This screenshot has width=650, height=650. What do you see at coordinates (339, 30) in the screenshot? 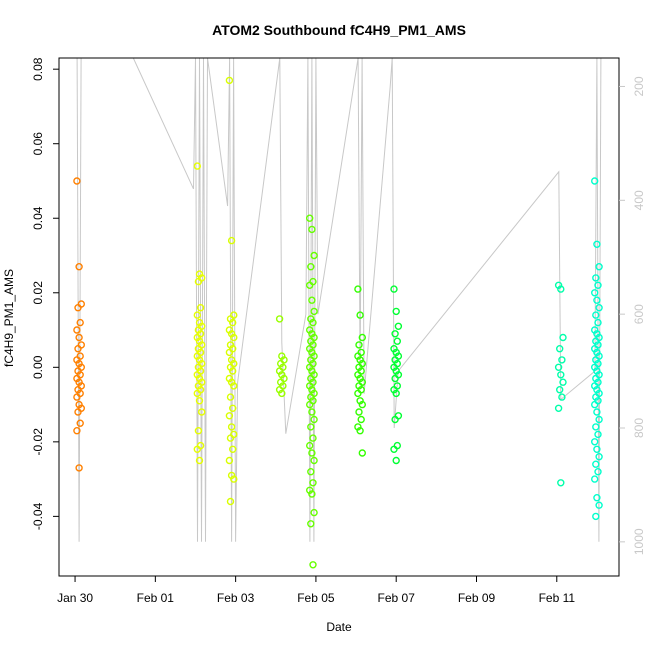
I see `chart-title: ATOM2 Southbound fC4H9_PM1_AMS` at bounding box center [339, 30].